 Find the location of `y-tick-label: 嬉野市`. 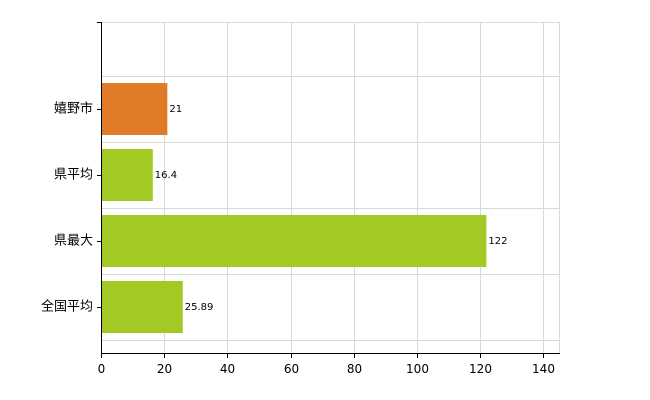

y-tick-label: 嬉野市 is located at coordinates (73, 109).